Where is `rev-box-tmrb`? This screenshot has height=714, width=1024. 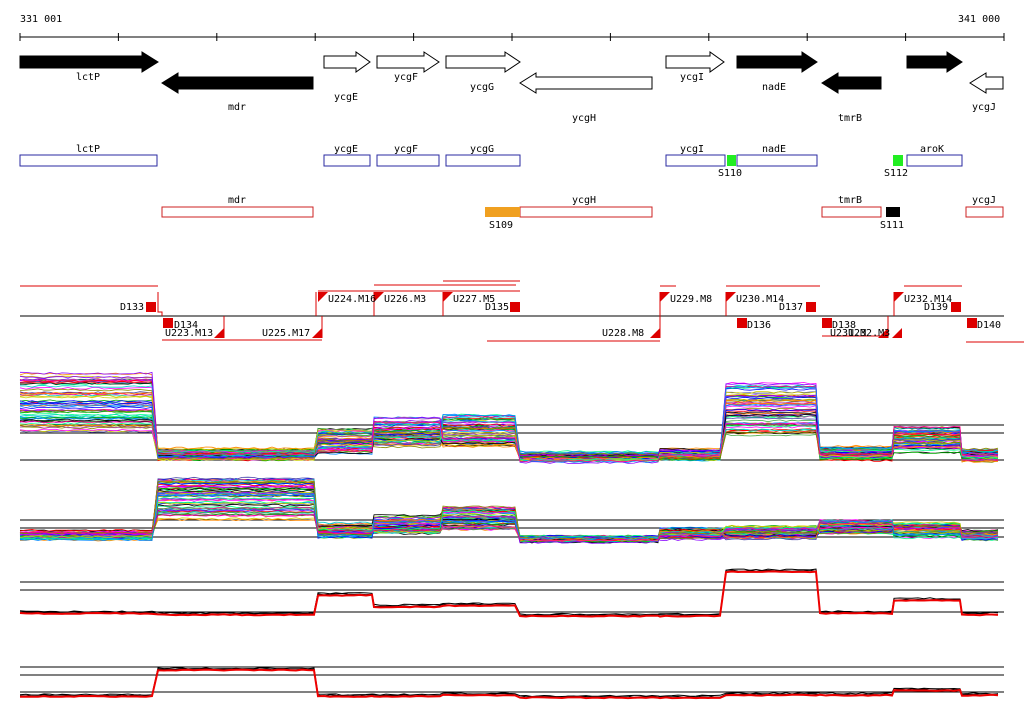
rev-box-tmrb is located at coordinates (851, 212).